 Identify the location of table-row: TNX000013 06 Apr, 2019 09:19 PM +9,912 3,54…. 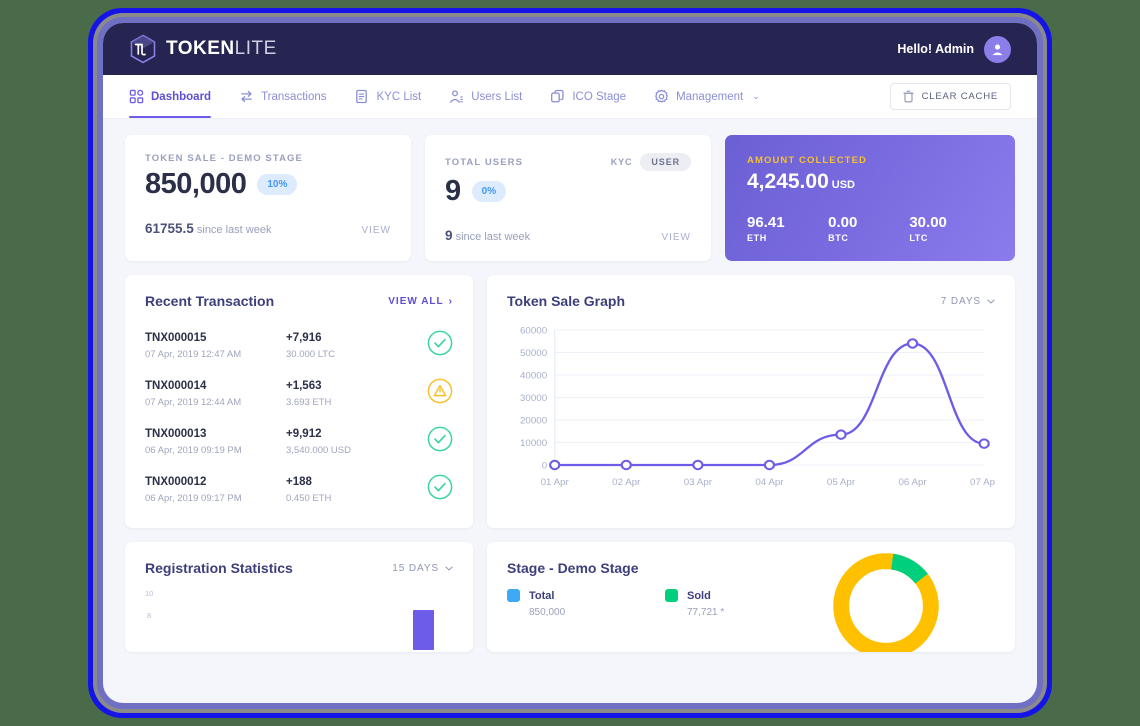
(299, 442).